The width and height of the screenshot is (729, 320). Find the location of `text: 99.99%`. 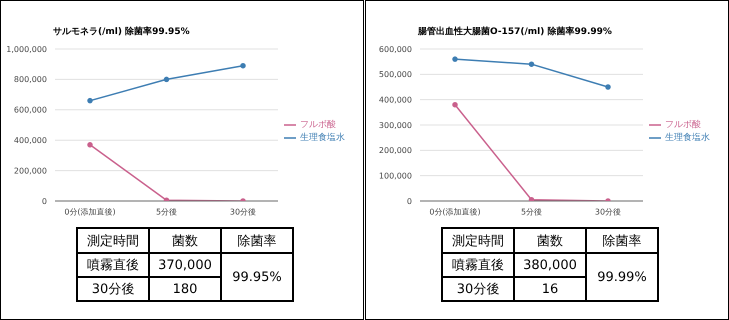

text: 99.99% is located at coordinates (622, 277).